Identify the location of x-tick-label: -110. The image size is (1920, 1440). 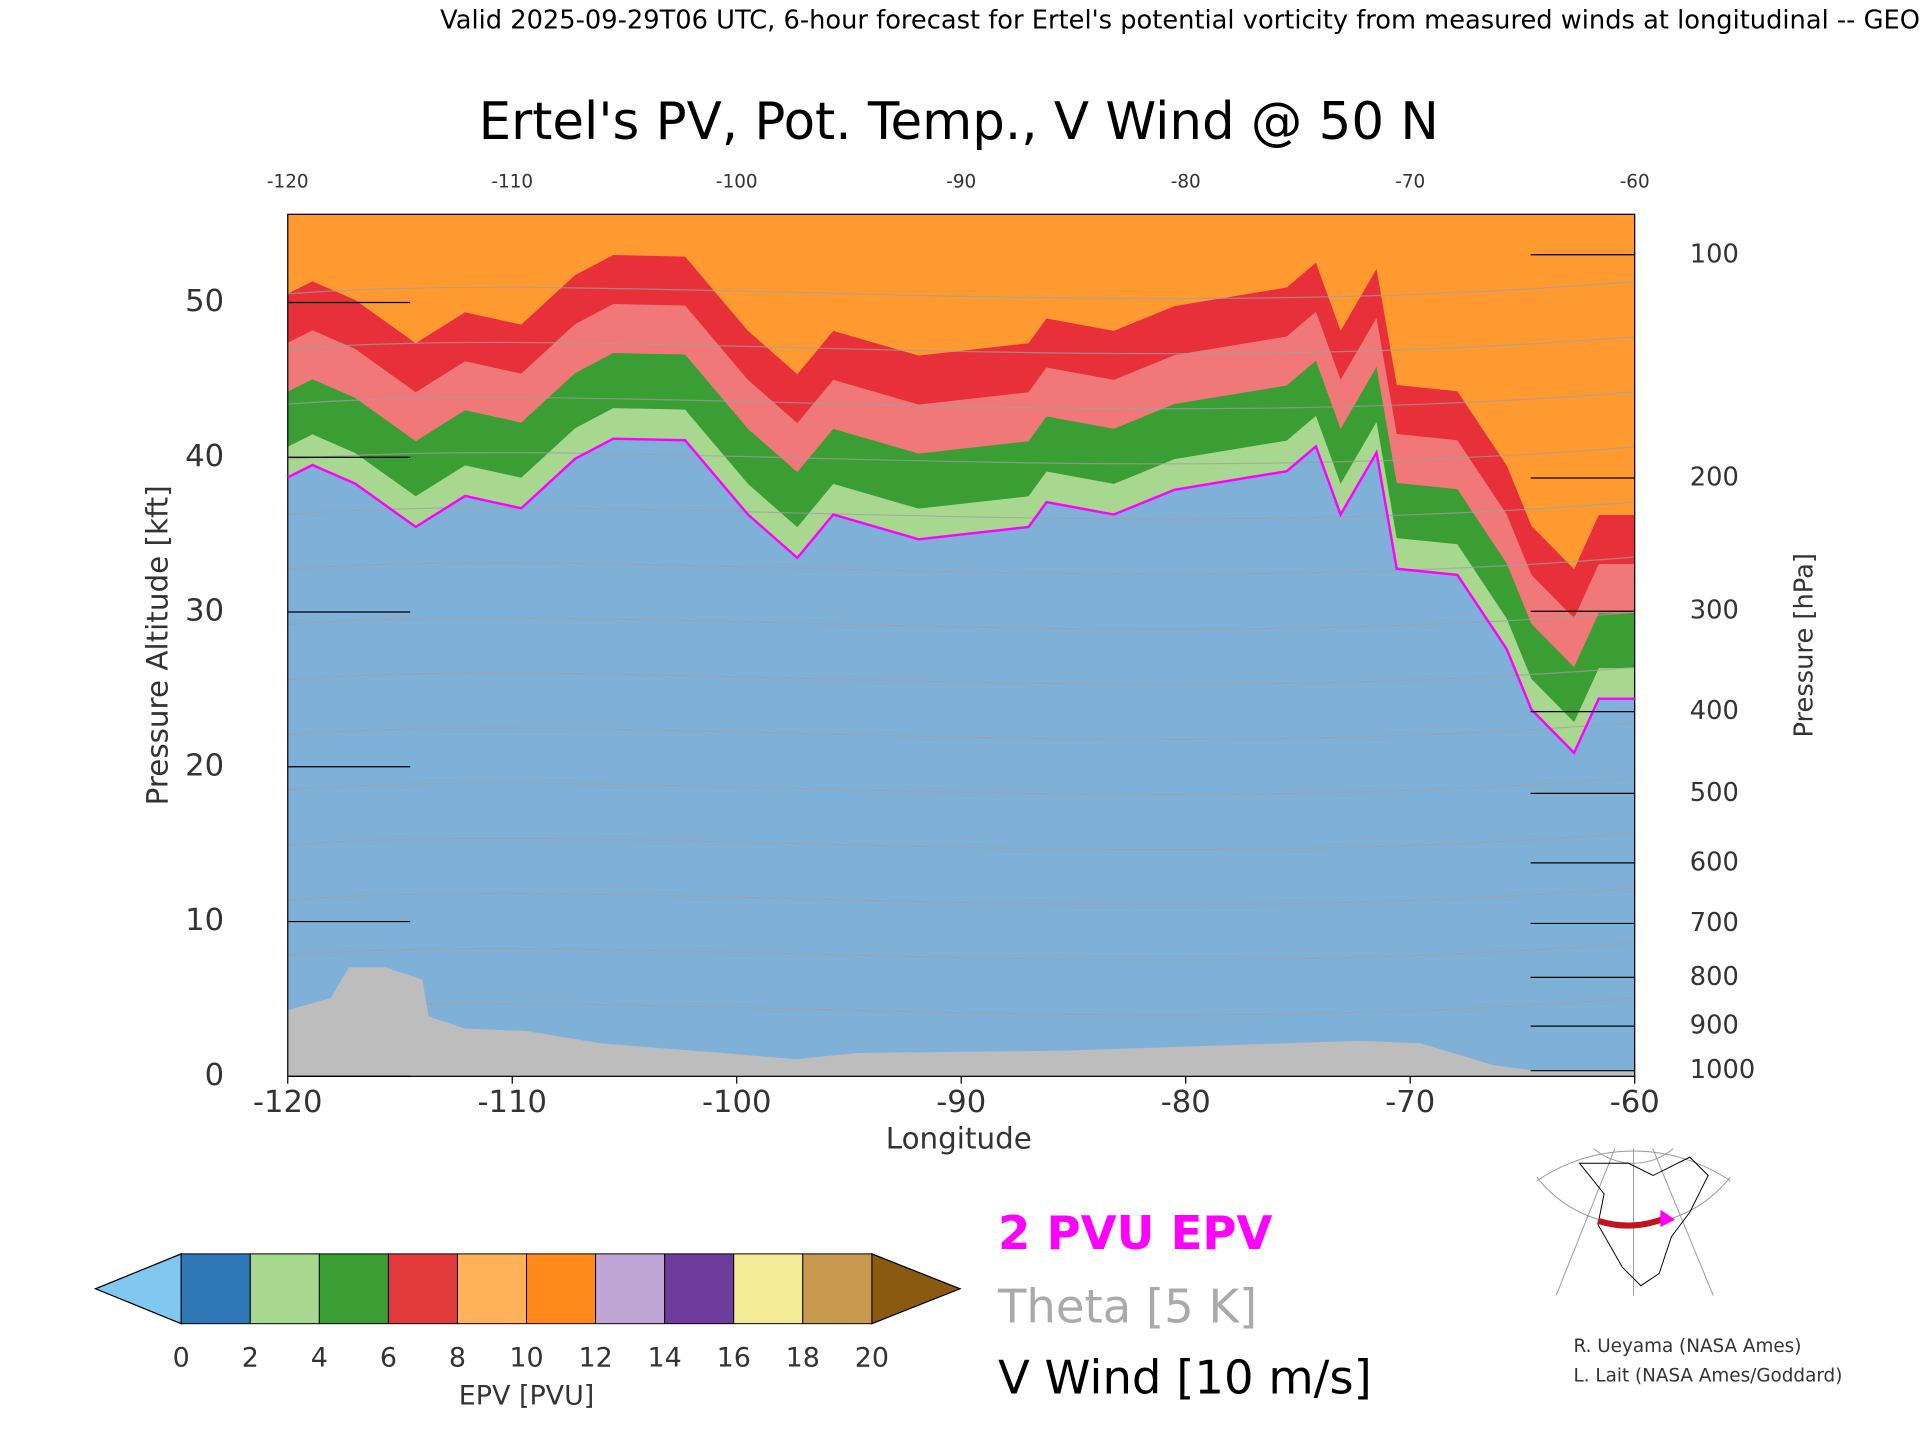
(512, 1102).